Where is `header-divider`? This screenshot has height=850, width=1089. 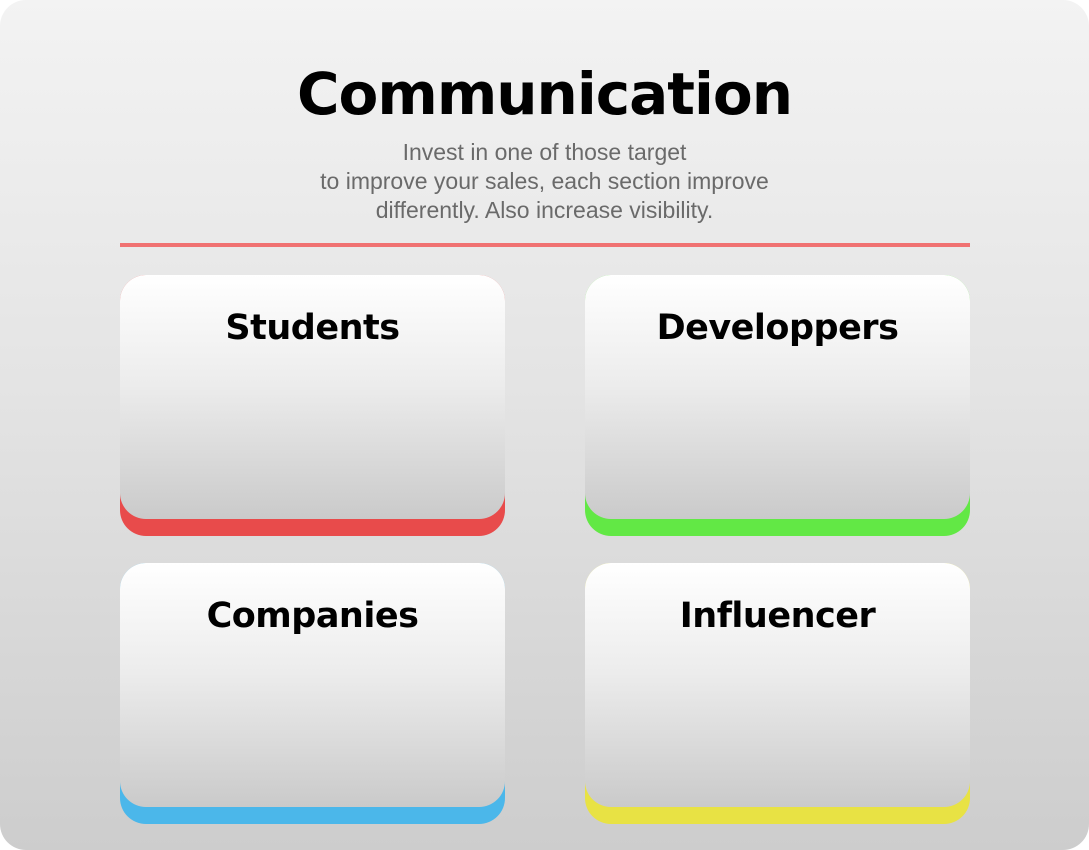
header-divider is located at coordinates (545, 245).